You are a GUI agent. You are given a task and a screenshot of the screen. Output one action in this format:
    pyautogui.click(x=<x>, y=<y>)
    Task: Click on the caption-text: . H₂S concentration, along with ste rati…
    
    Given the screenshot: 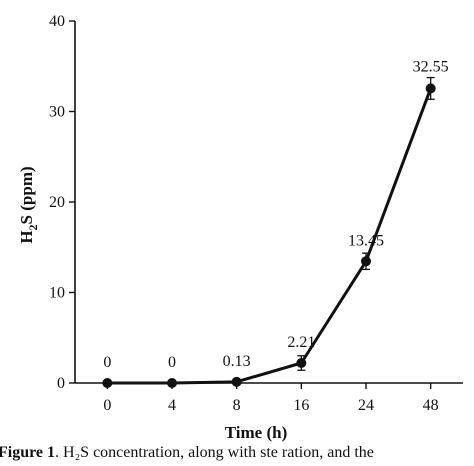 What is the action you would take?
    pyautogui.click(x=214, y=452)
    